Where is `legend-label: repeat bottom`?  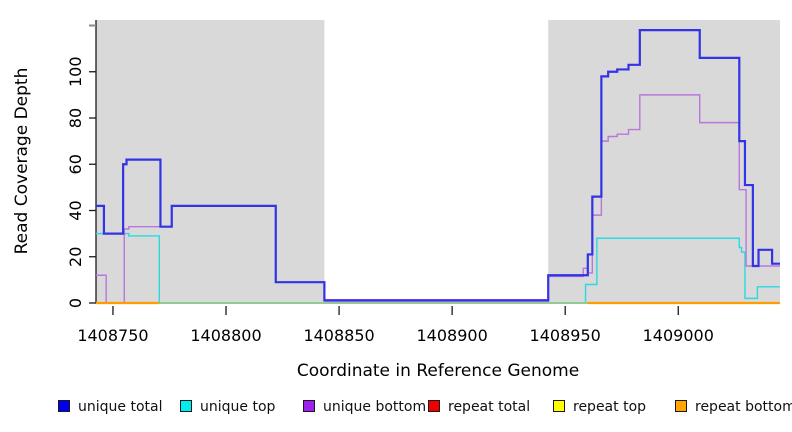
legend-label: repeat bottom is located at coordinates (743, 407).